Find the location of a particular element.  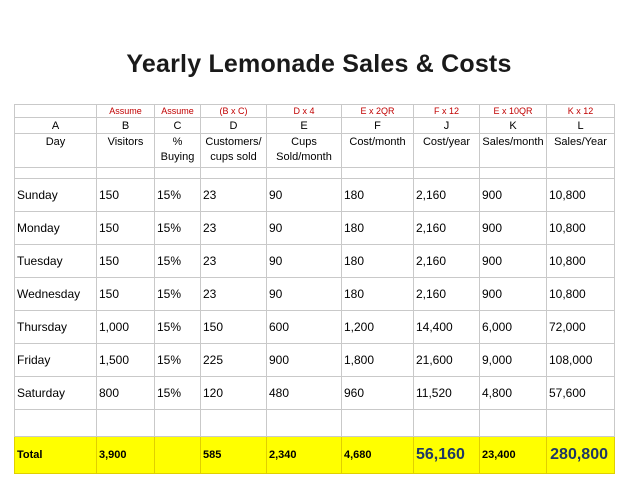

column-letter: L is located at coordinates (580, 125).